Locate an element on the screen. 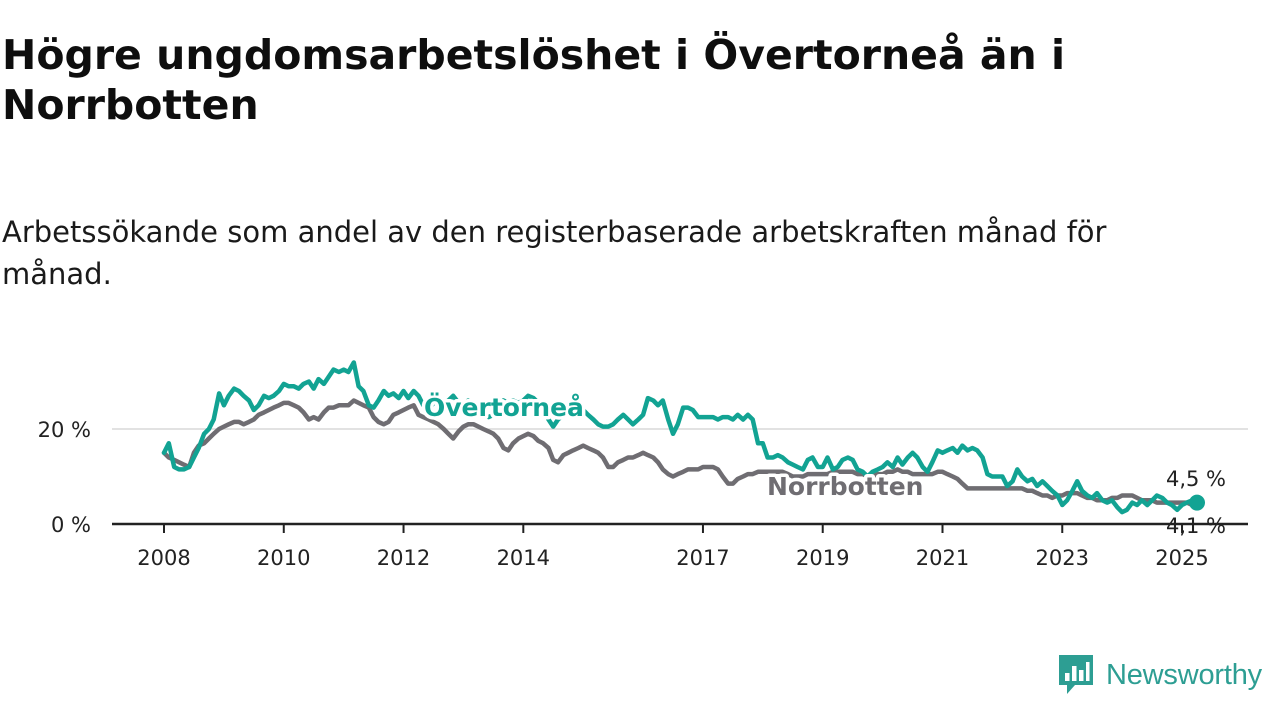  series-label-overtornea: Övertorneå is located at coordinates (504, 407).